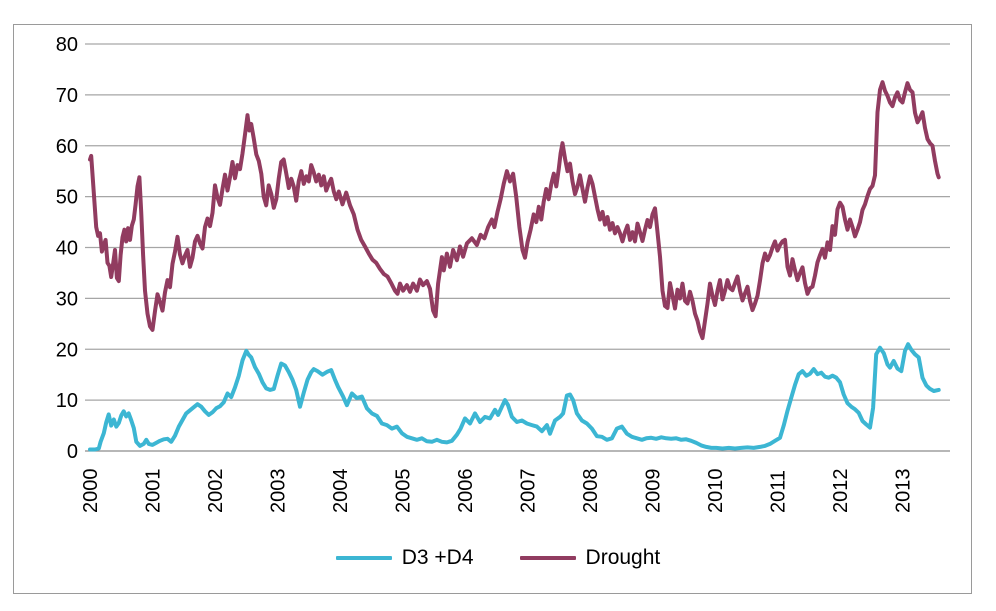 This screenshot has width=996, height=611. Describe the element at coordinates (623, 557) in the screenshot. I see `legend-label-drought: Drought` at that location.